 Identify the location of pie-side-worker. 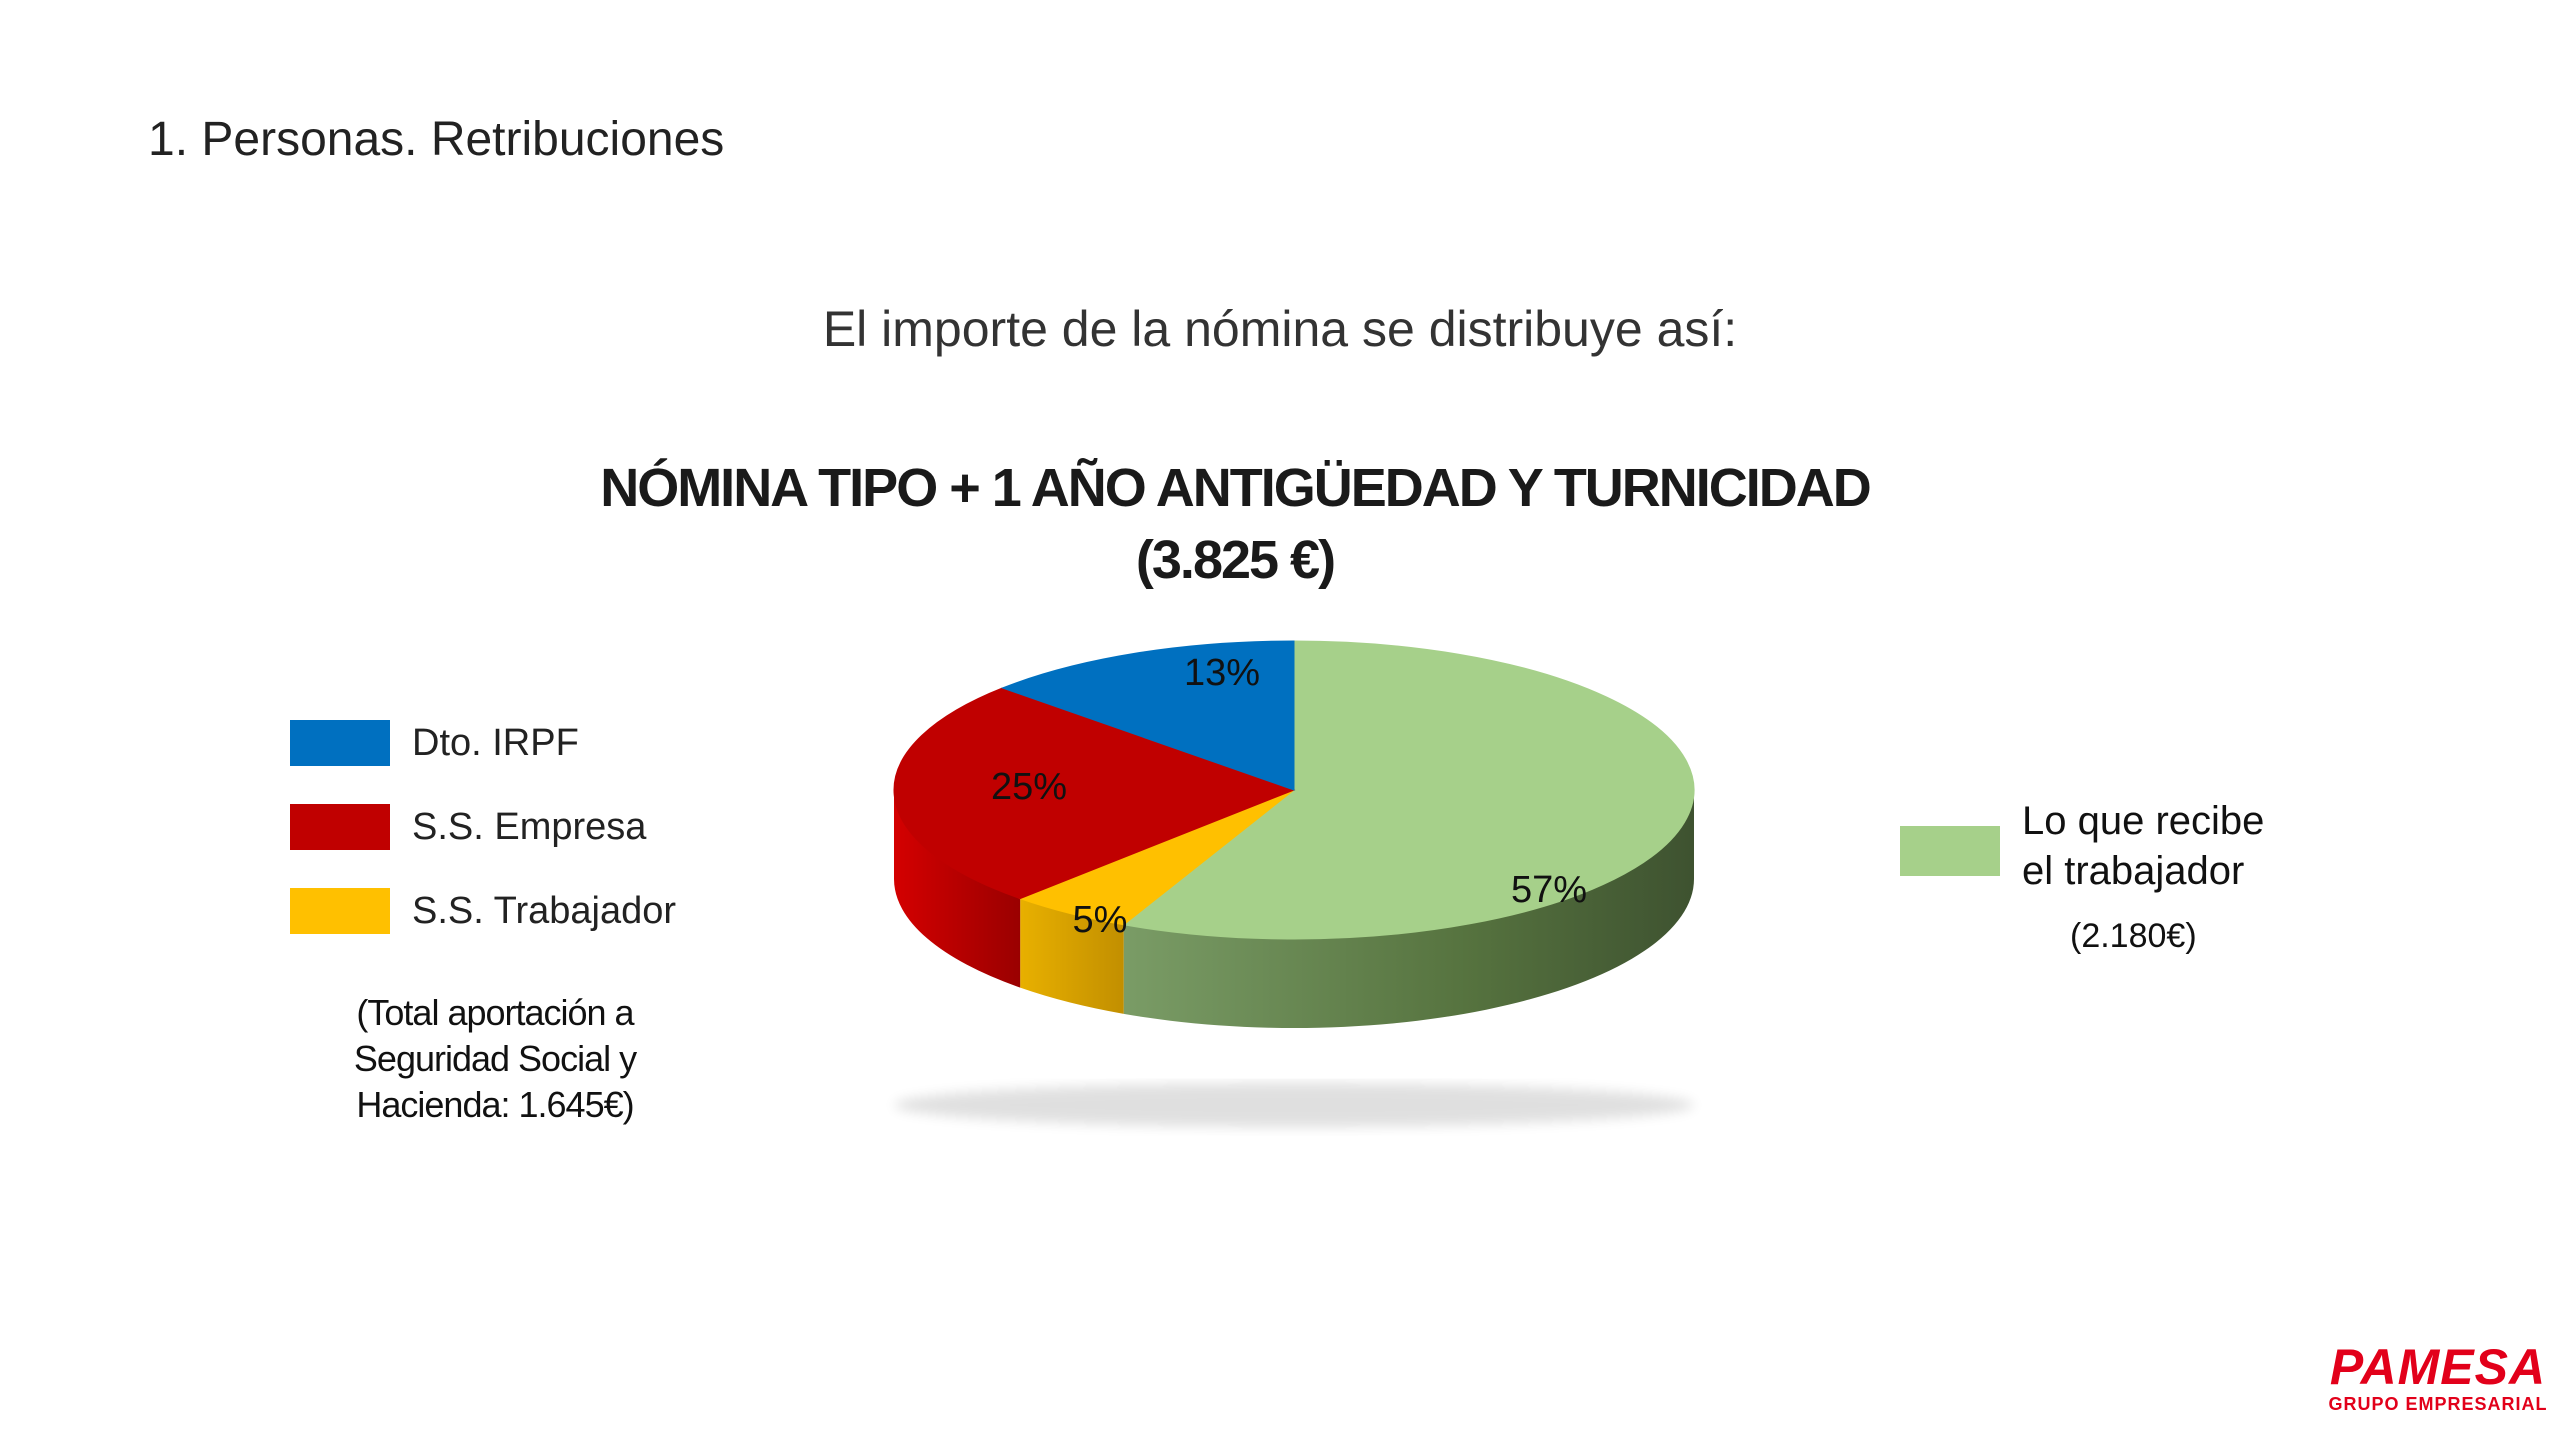
(1408, 909).